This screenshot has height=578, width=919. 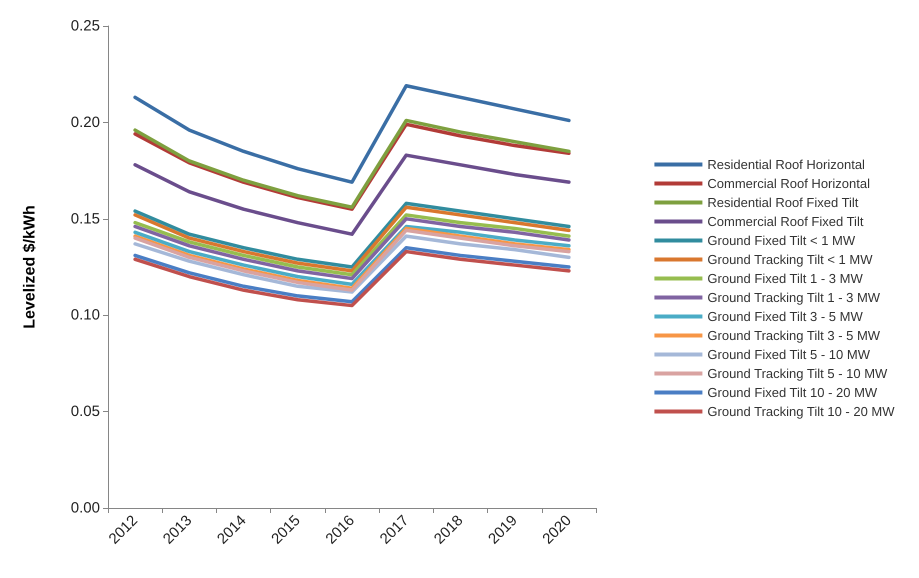 What do you see at coordinates (785, 278) in the screenshot?
I see `legend-label: Ground Fixed Tilt 1 - 3 MW` at bounding box center [785, 278].